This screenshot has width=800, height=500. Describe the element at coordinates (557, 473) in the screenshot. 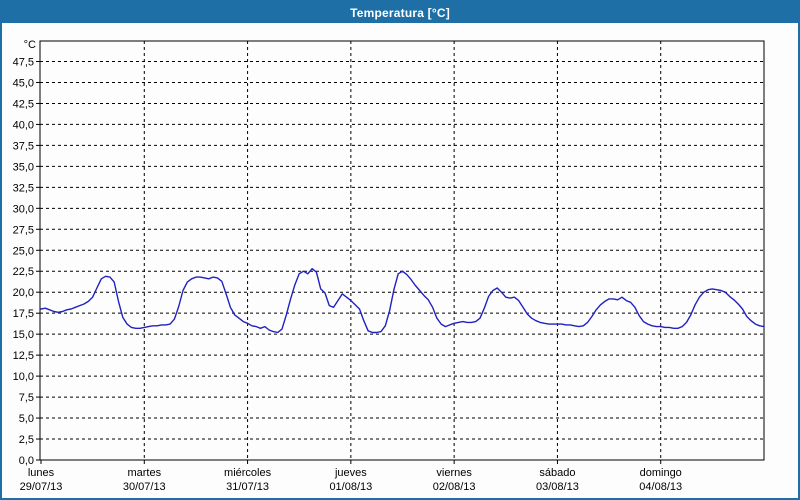

I see `day-name-label: sábado` at that location.